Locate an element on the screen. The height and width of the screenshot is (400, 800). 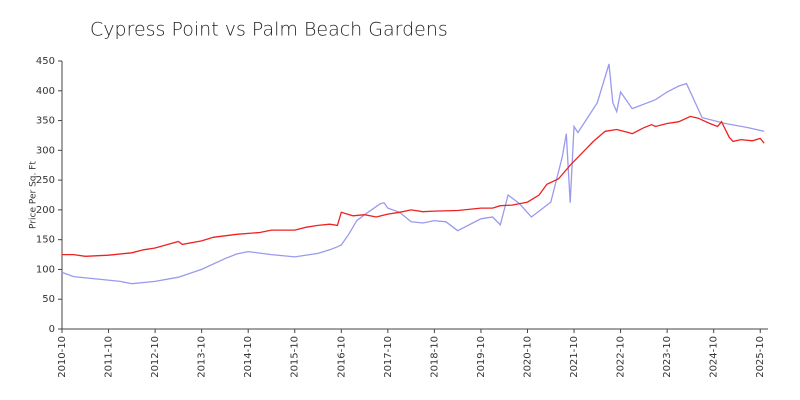
chart-title: Cypress Point vs Palm Beach Gardens is located at coordinates (269, 30).